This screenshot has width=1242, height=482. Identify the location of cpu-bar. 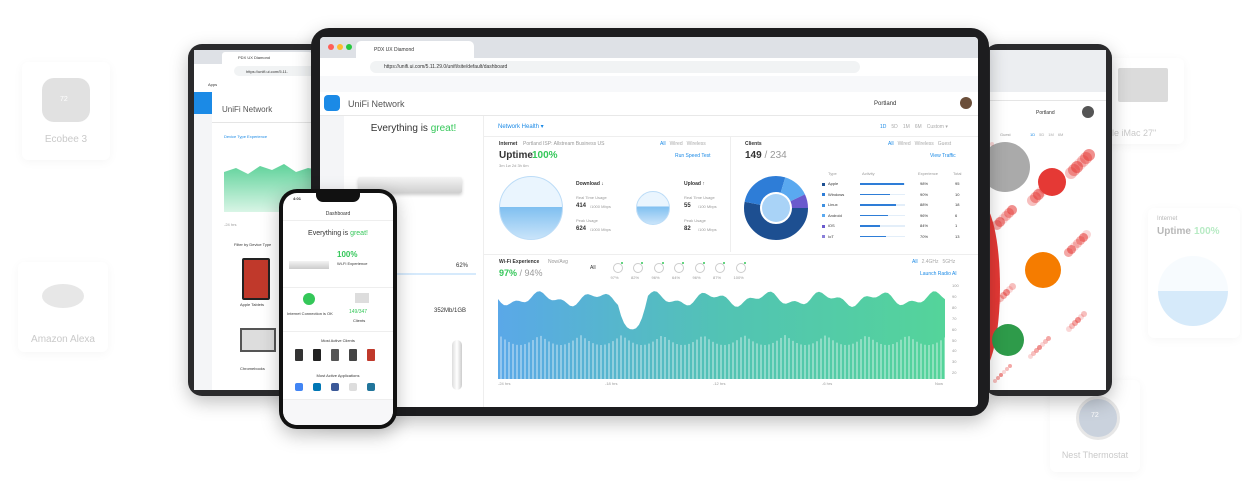
(436, 274).